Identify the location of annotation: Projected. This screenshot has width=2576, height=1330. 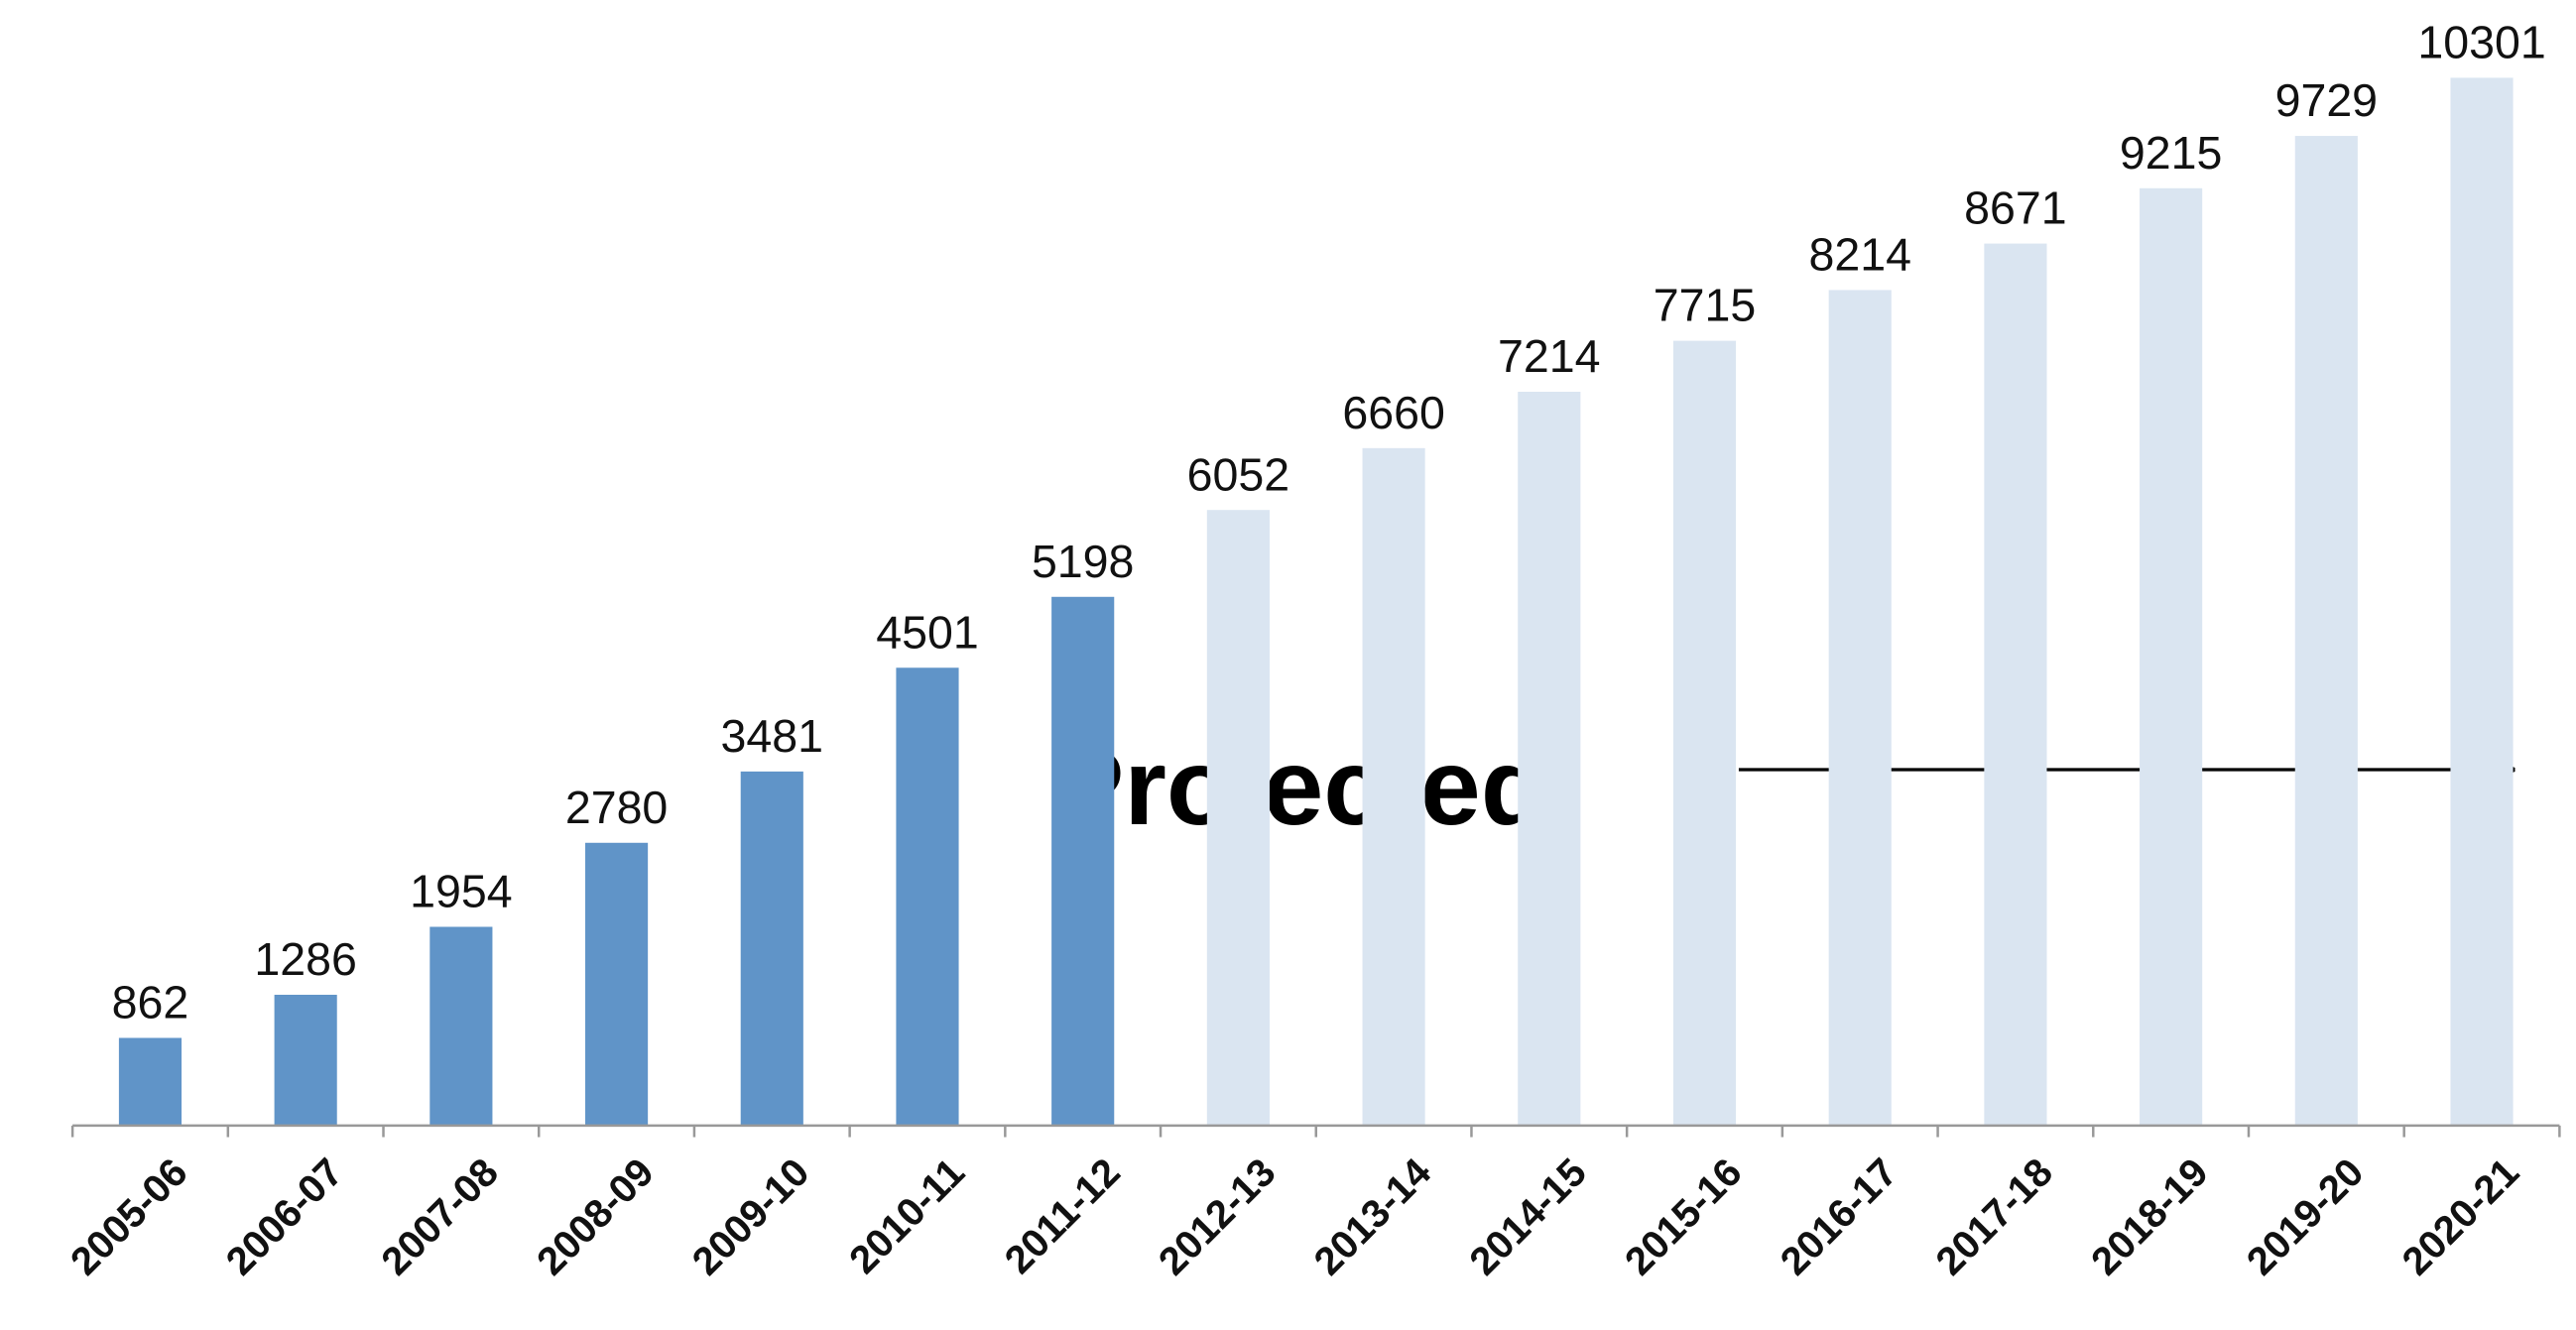
(1299, 787).